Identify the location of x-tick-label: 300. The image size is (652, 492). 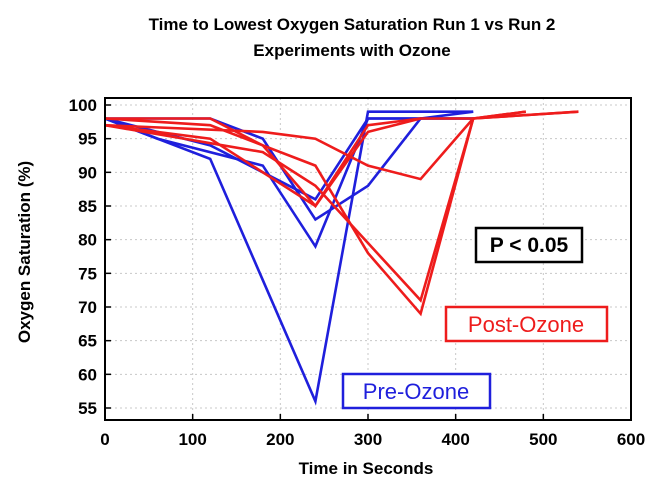
(368, 439).